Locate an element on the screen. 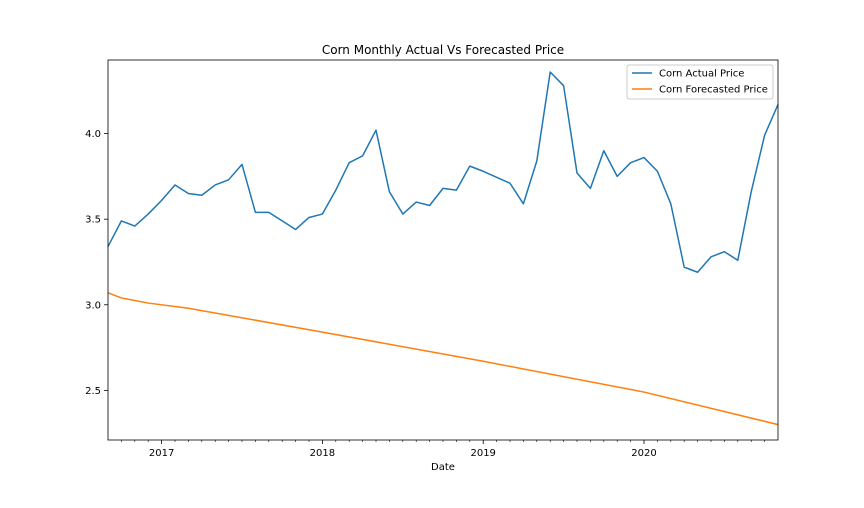 This screenshot has height=508, width=864. x-tick-label: 2017 is located at coordinates (161, 453).